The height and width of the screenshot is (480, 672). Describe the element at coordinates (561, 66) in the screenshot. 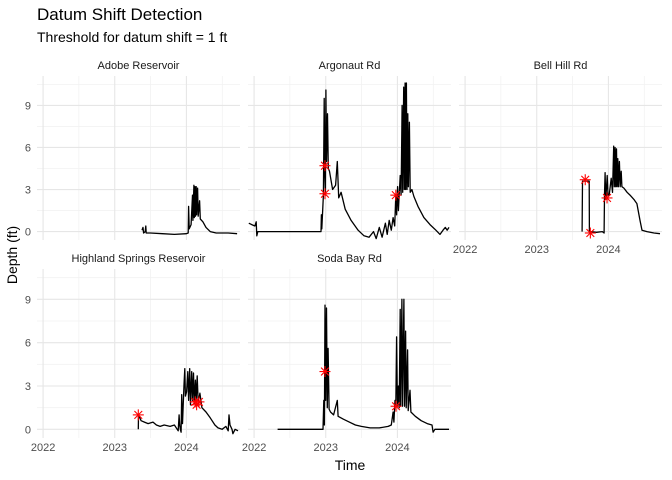

I see `facet-strip-label: Bell Hill Rd` at that location.